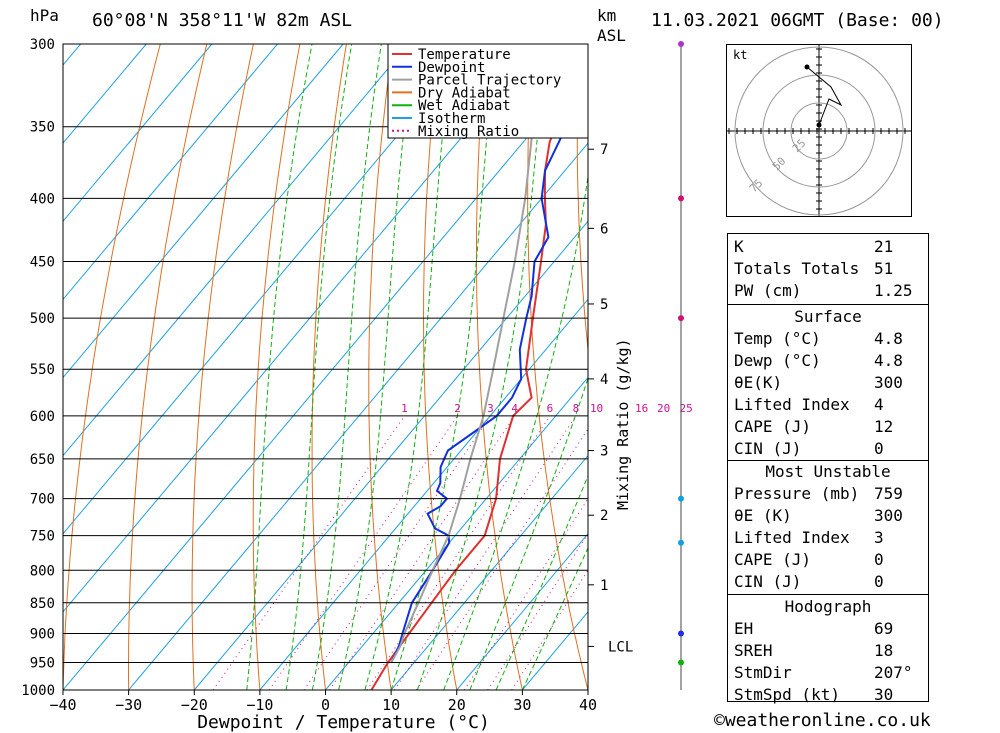  I want to click on hodo-header: Hodograph, so click(828, 606).